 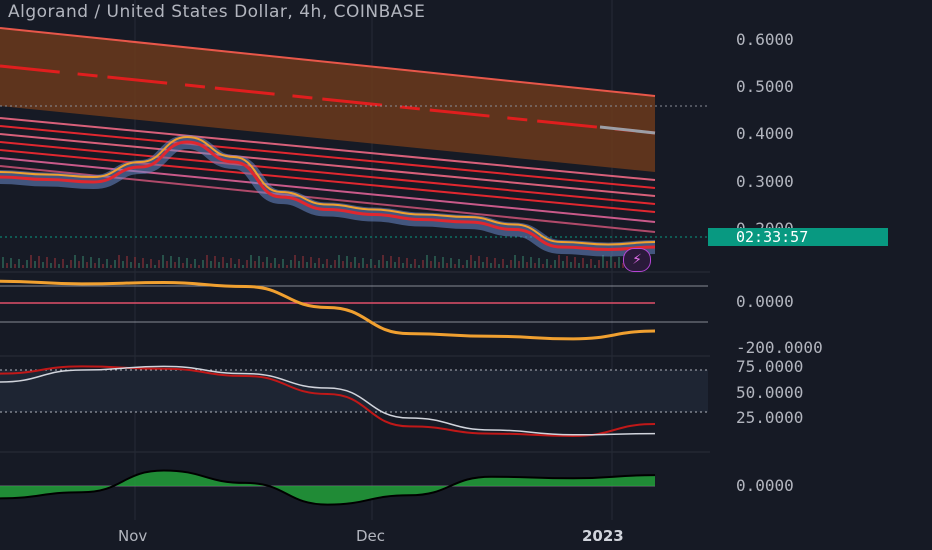 What do you see at coordinates (765, 181) in the screenshot?
I see `price-tick-4: 0.3000` at bounding box center [765, 181].